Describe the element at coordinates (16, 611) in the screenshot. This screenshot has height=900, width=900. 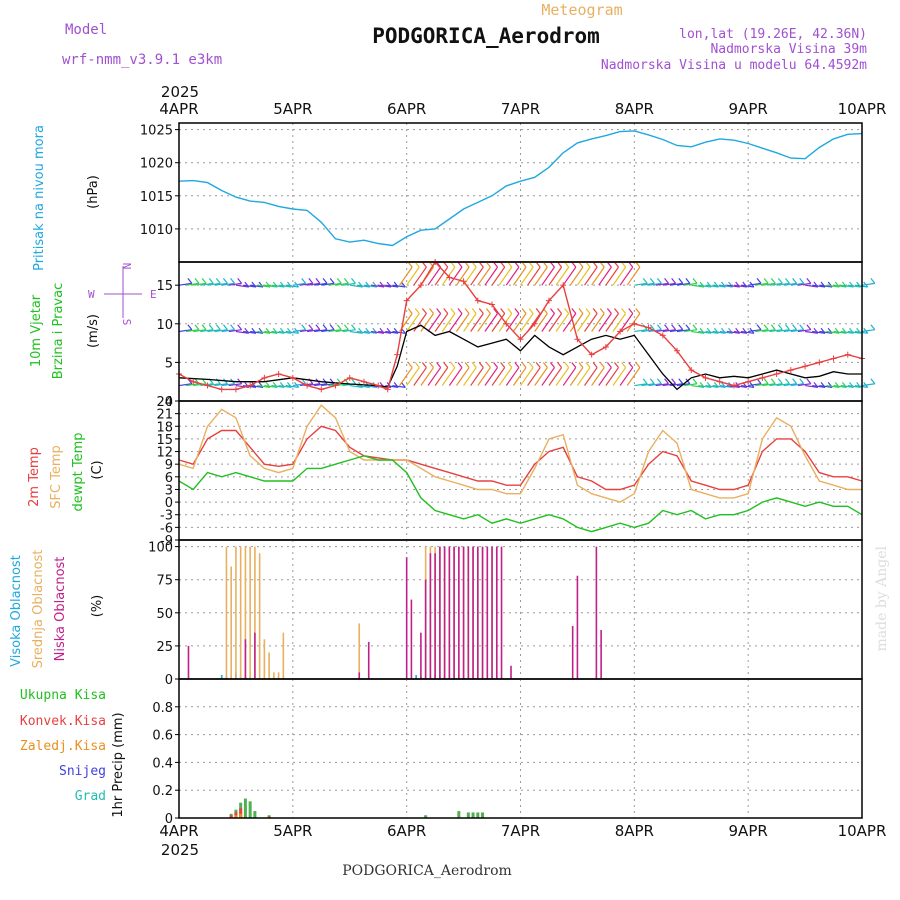
I see `cloud-axis-title-high: Visoka Oblacnost` at that location.